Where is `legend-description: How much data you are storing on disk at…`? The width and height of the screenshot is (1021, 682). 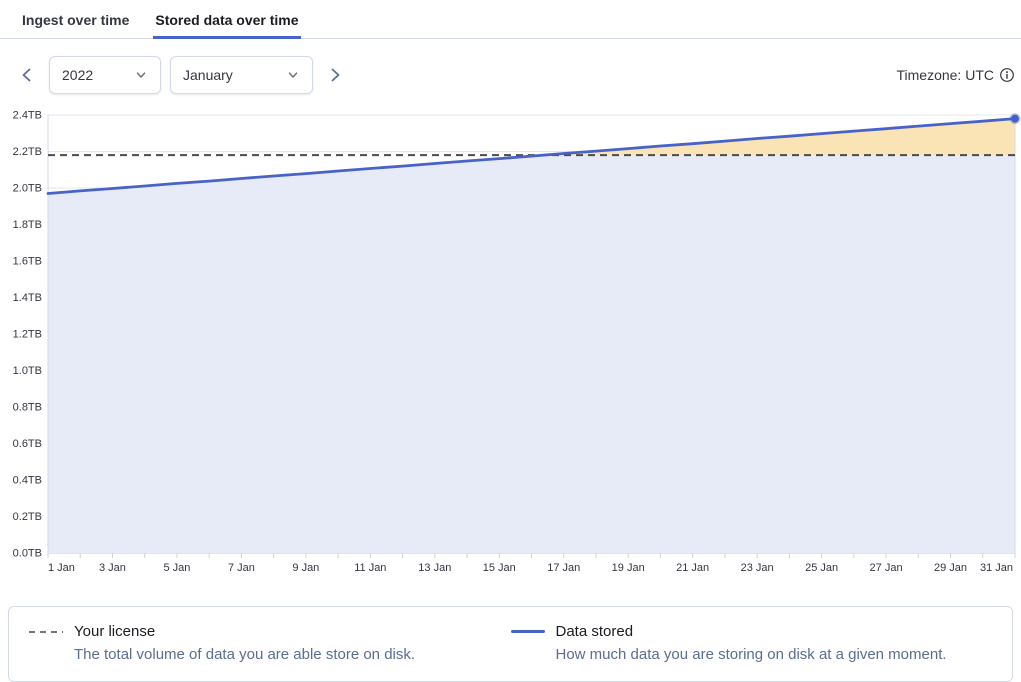 legend-description: How much data you are storing on disk at… is located at coordinates (751, 654).